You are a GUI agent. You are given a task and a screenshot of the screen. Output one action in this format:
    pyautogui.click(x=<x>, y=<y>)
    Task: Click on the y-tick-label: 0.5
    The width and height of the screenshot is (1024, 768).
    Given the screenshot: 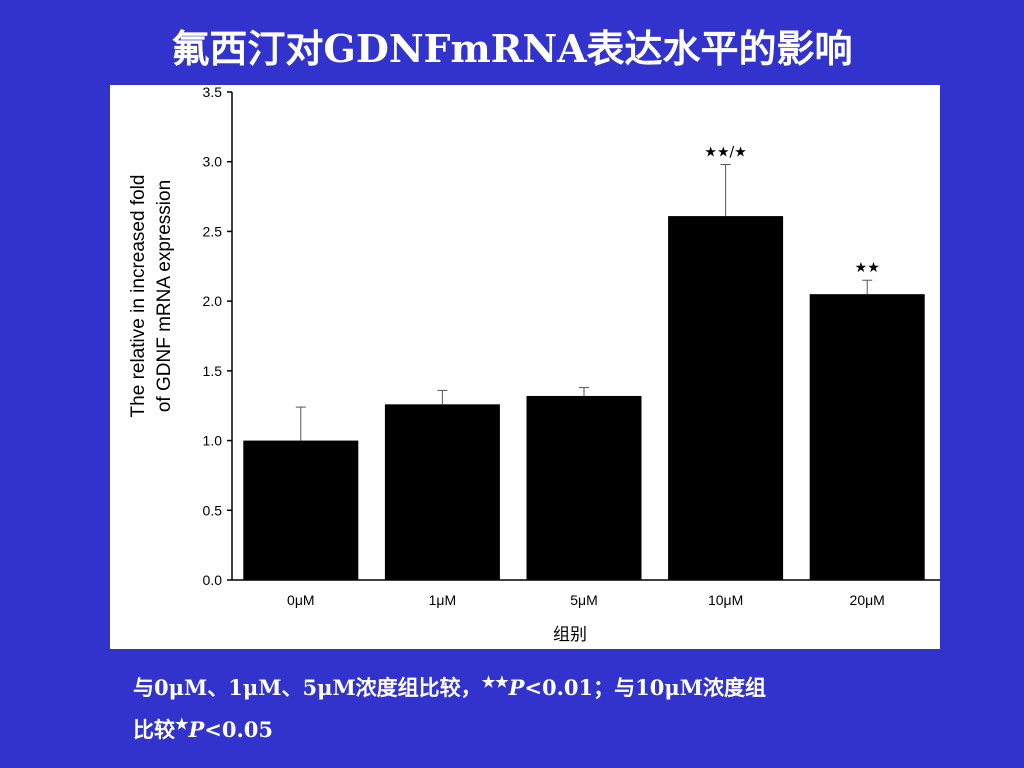 What is the action you would take?
    pyautogui.click(x=213, y=510)
    